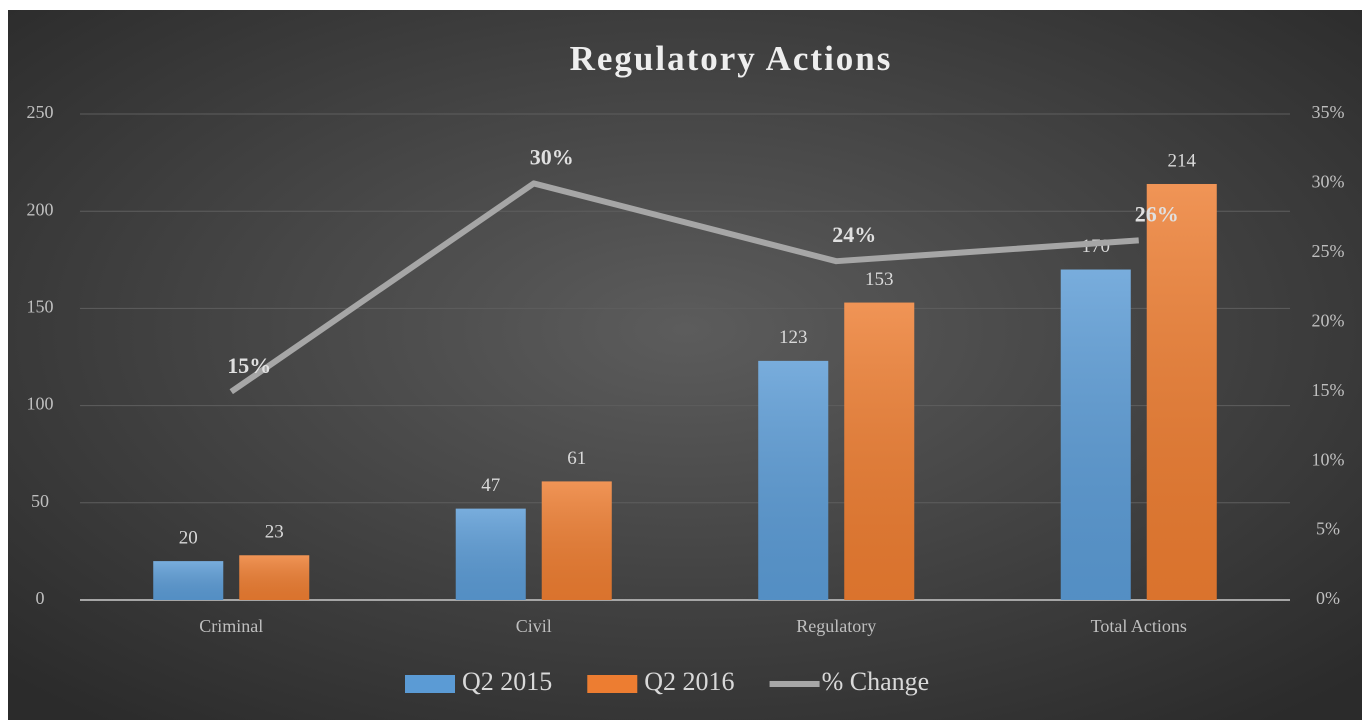 The width and height of the screenshot is (1362, 720). Describe the element at coordinates (1182, 160) in the screenshot. I see `bar-value-label: 214` at that location.